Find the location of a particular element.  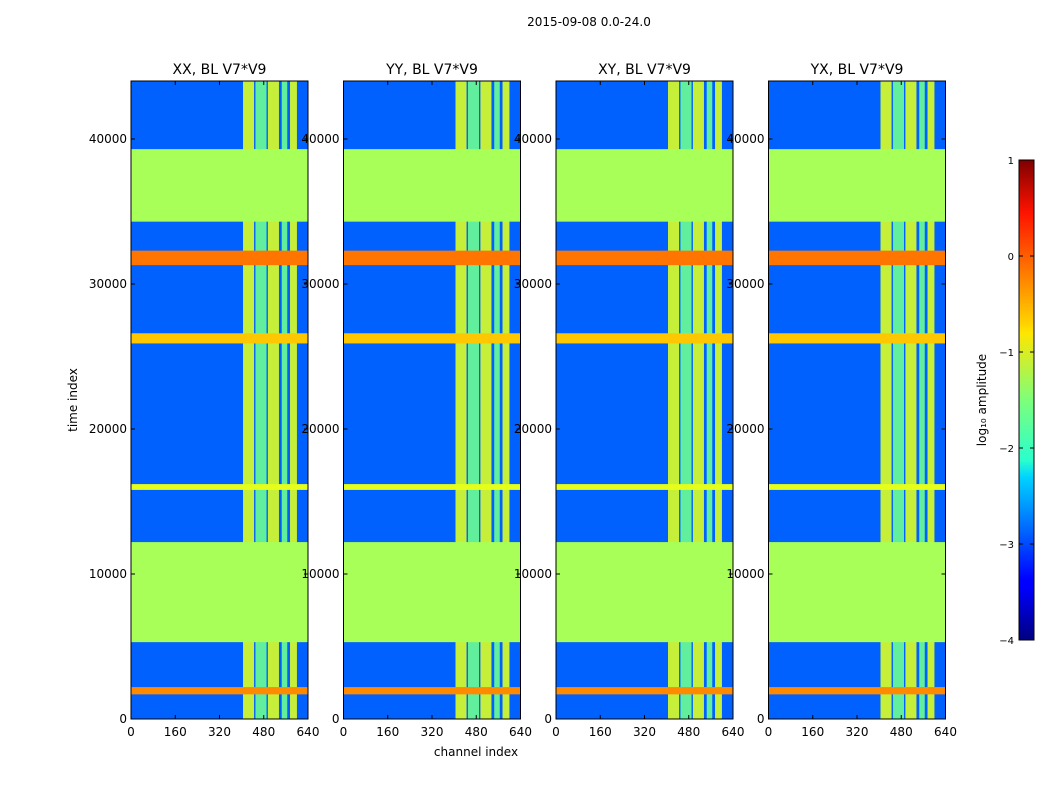

panel-title: XY, BL V7*V9 is located at coordinates (644, 70).